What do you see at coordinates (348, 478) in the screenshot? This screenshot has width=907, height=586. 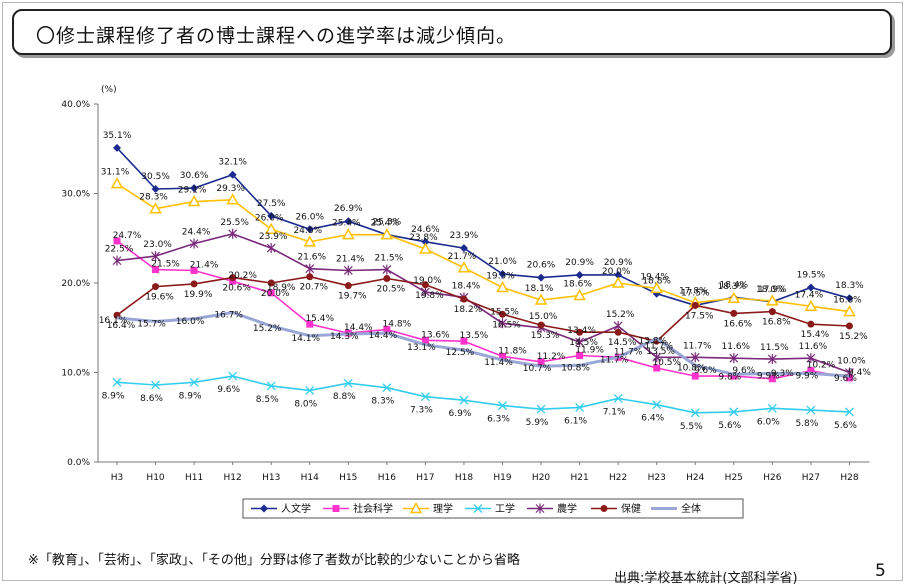 I see `x-tick-label: H15` at bounding box center [348, 478].